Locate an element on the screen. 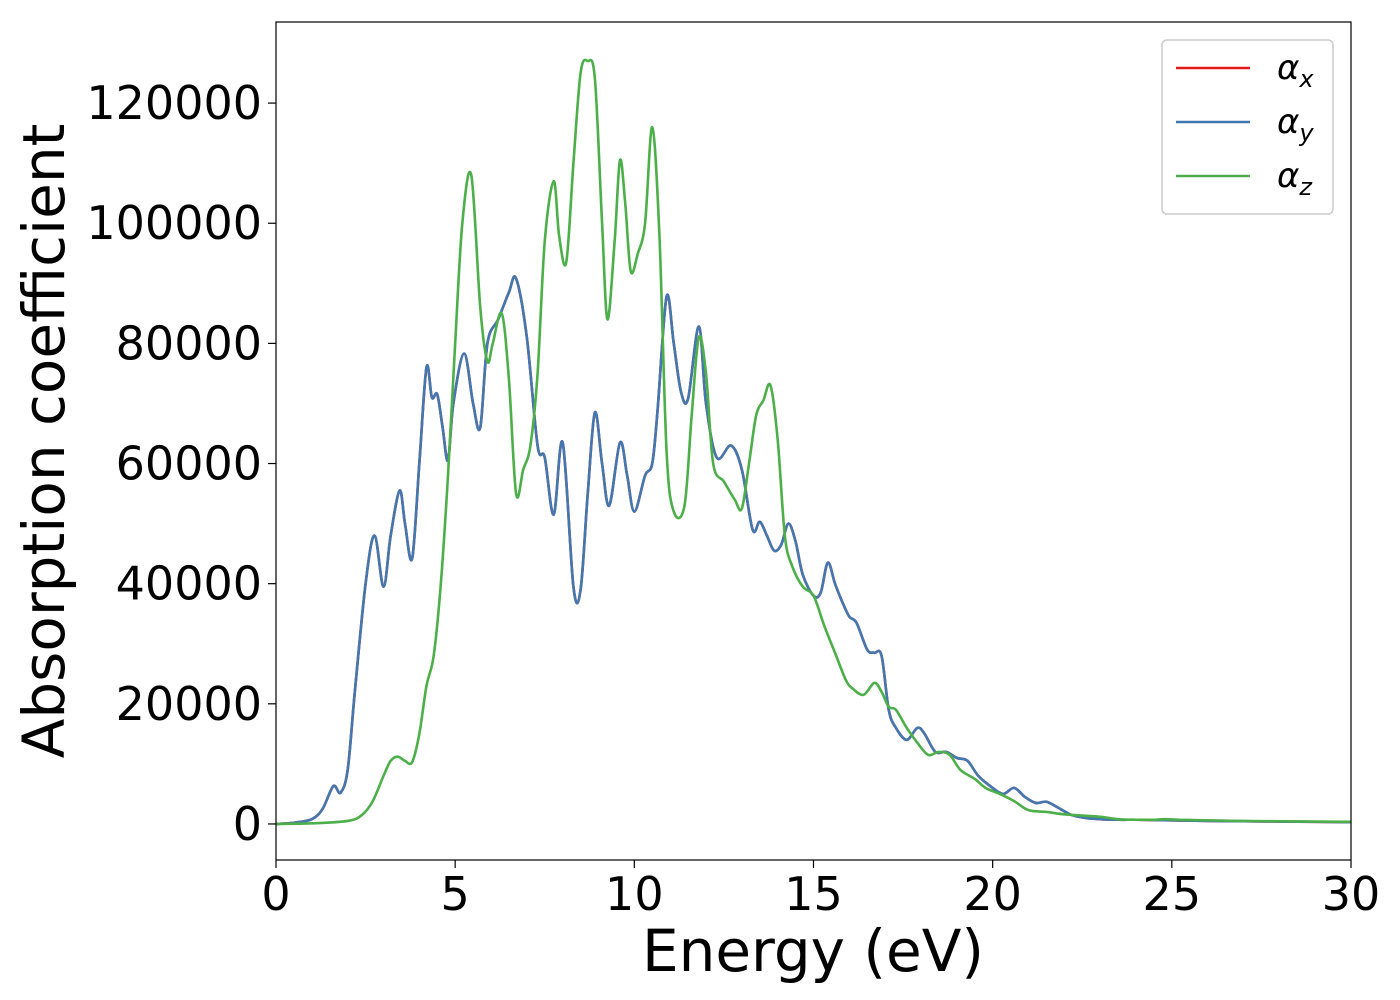 This screenshot has height=1000, width=1400. x-axis-label: Energy (eV) is located at coordinates (813, 951).